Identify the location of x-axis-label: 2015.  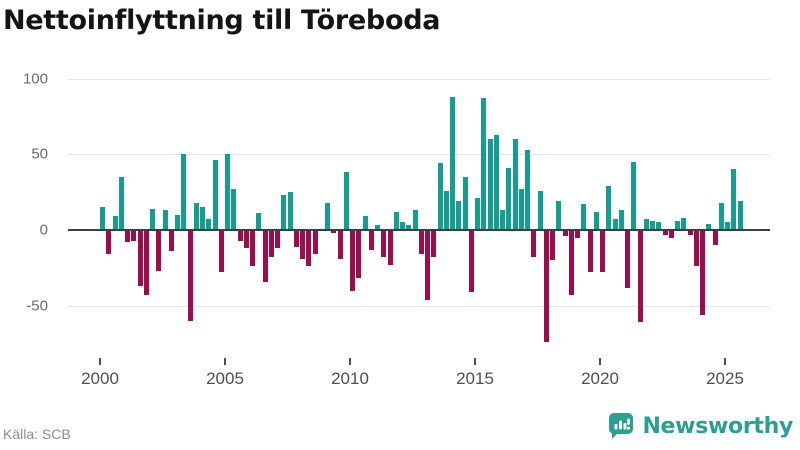
(475, 378).